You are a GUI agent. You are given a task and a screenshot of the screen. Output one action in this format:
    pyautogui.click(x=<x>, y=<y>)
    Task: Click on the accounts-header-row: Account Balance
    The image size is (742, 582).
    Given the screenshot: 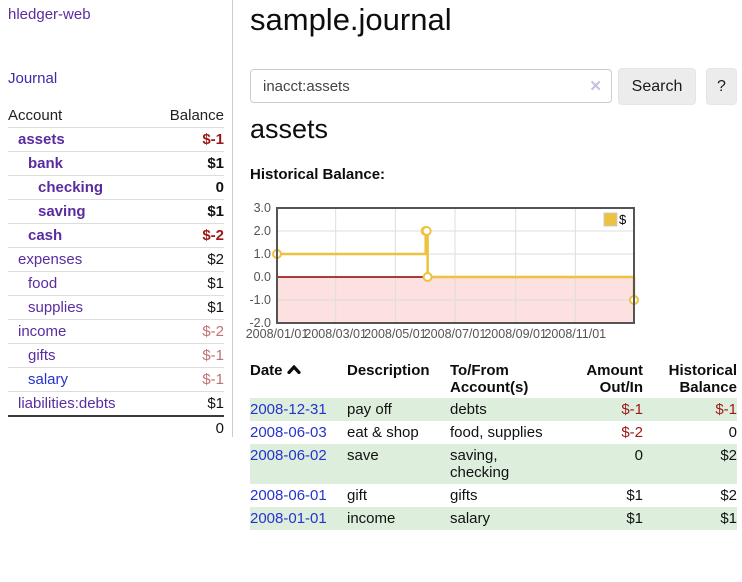 What is the action you would take?
    pyautogui.click(x=116, y=116)
    